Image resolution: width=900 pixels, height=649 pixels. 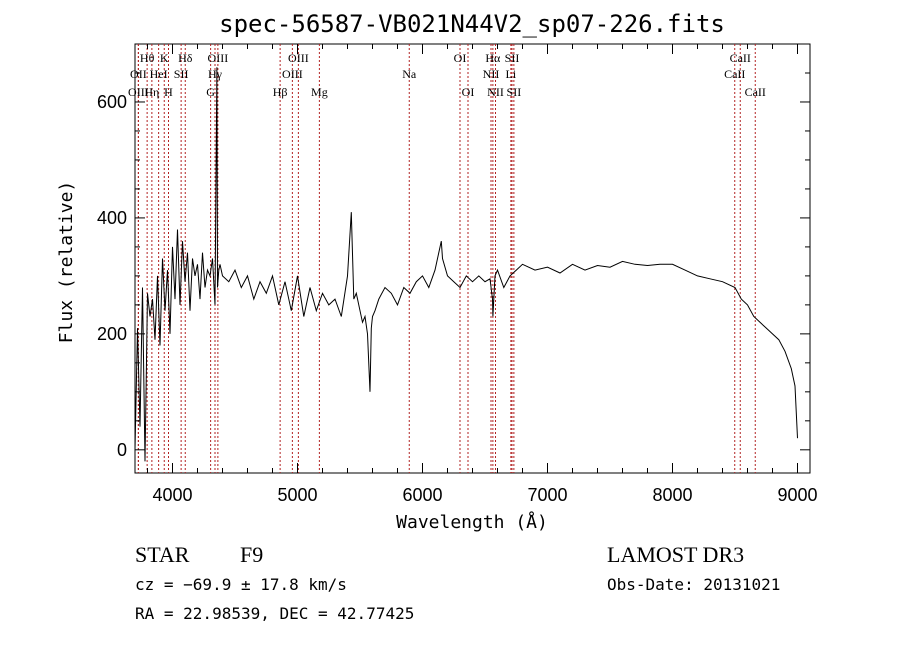 What do you see at coordinates (511, 74) in the screenshot?
I see `spectral-line-label: Li` at bounding box center [511, 74].